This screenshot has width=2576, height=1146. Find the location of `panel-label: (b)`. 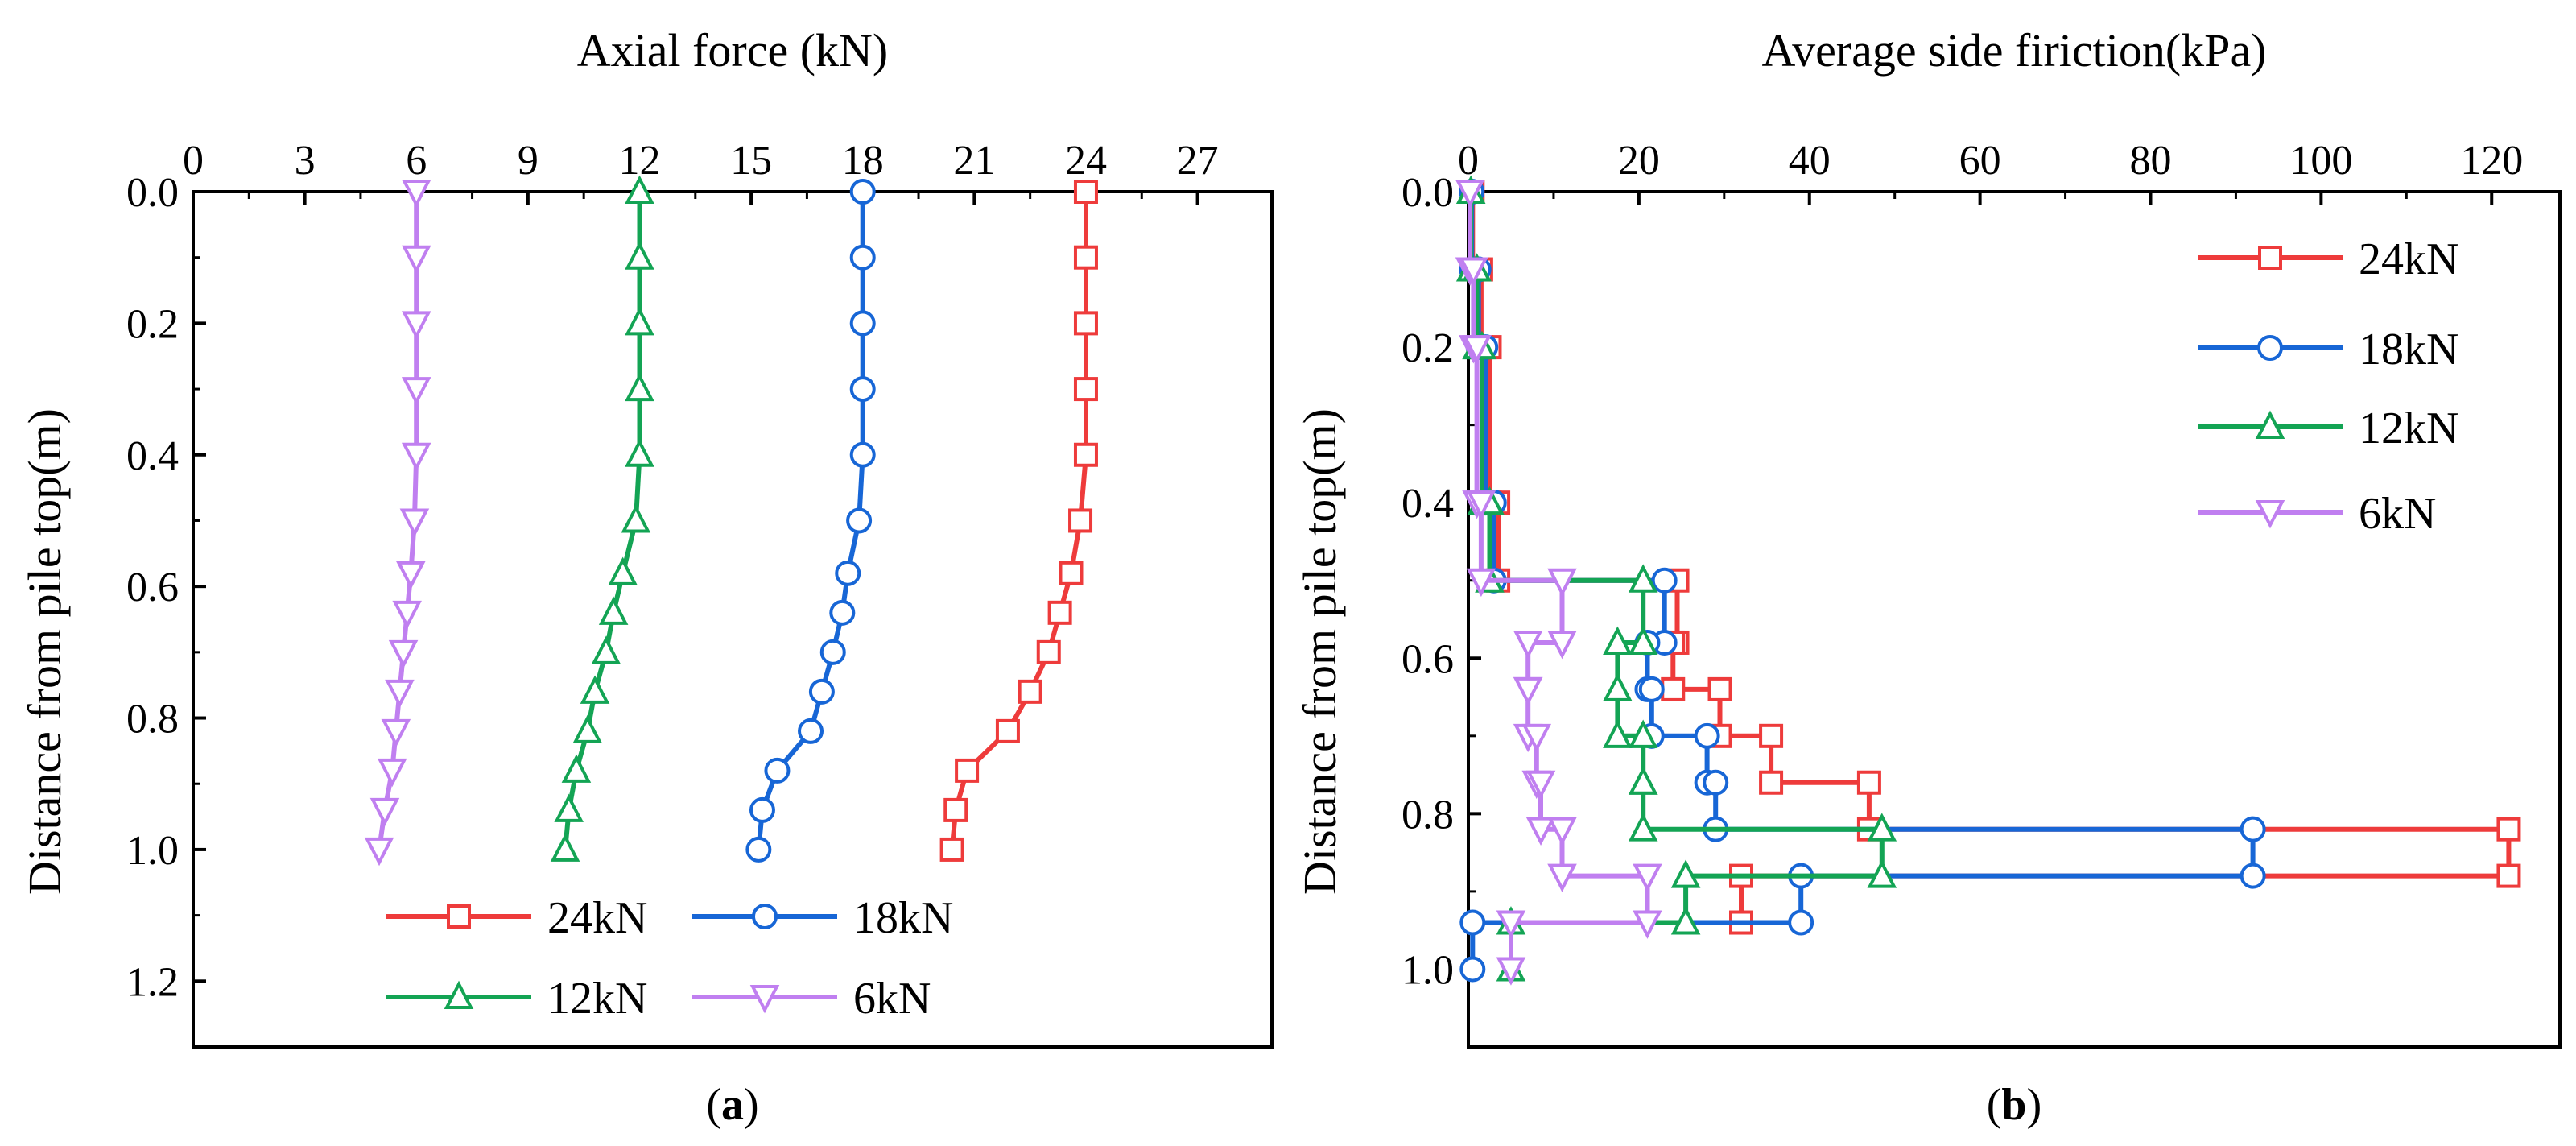

panel-label: (b) is located at coordinates (2014, 1105).